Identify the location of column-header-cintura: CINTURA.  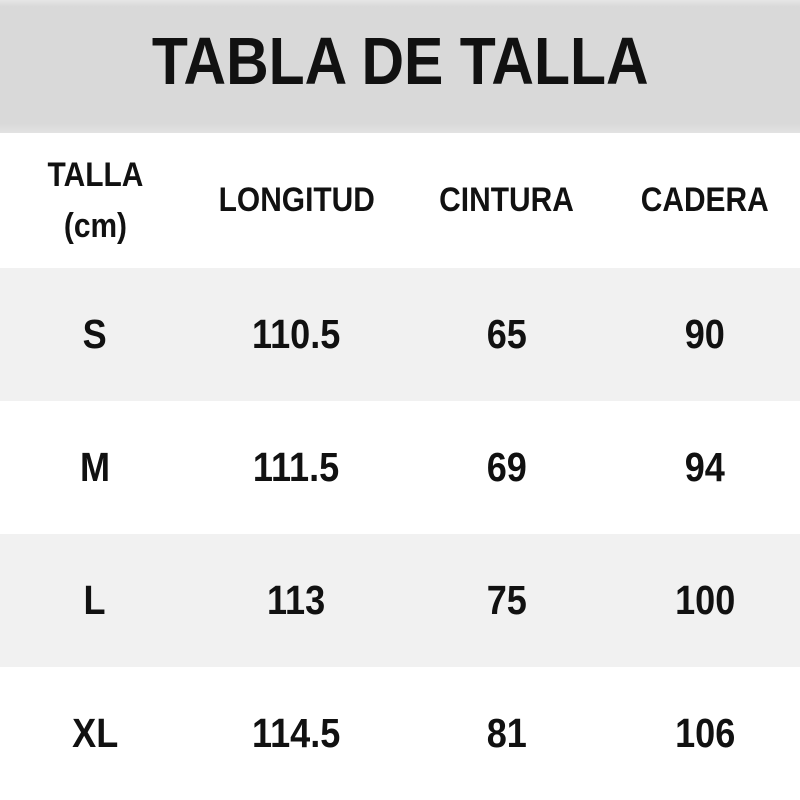
(506, 200).